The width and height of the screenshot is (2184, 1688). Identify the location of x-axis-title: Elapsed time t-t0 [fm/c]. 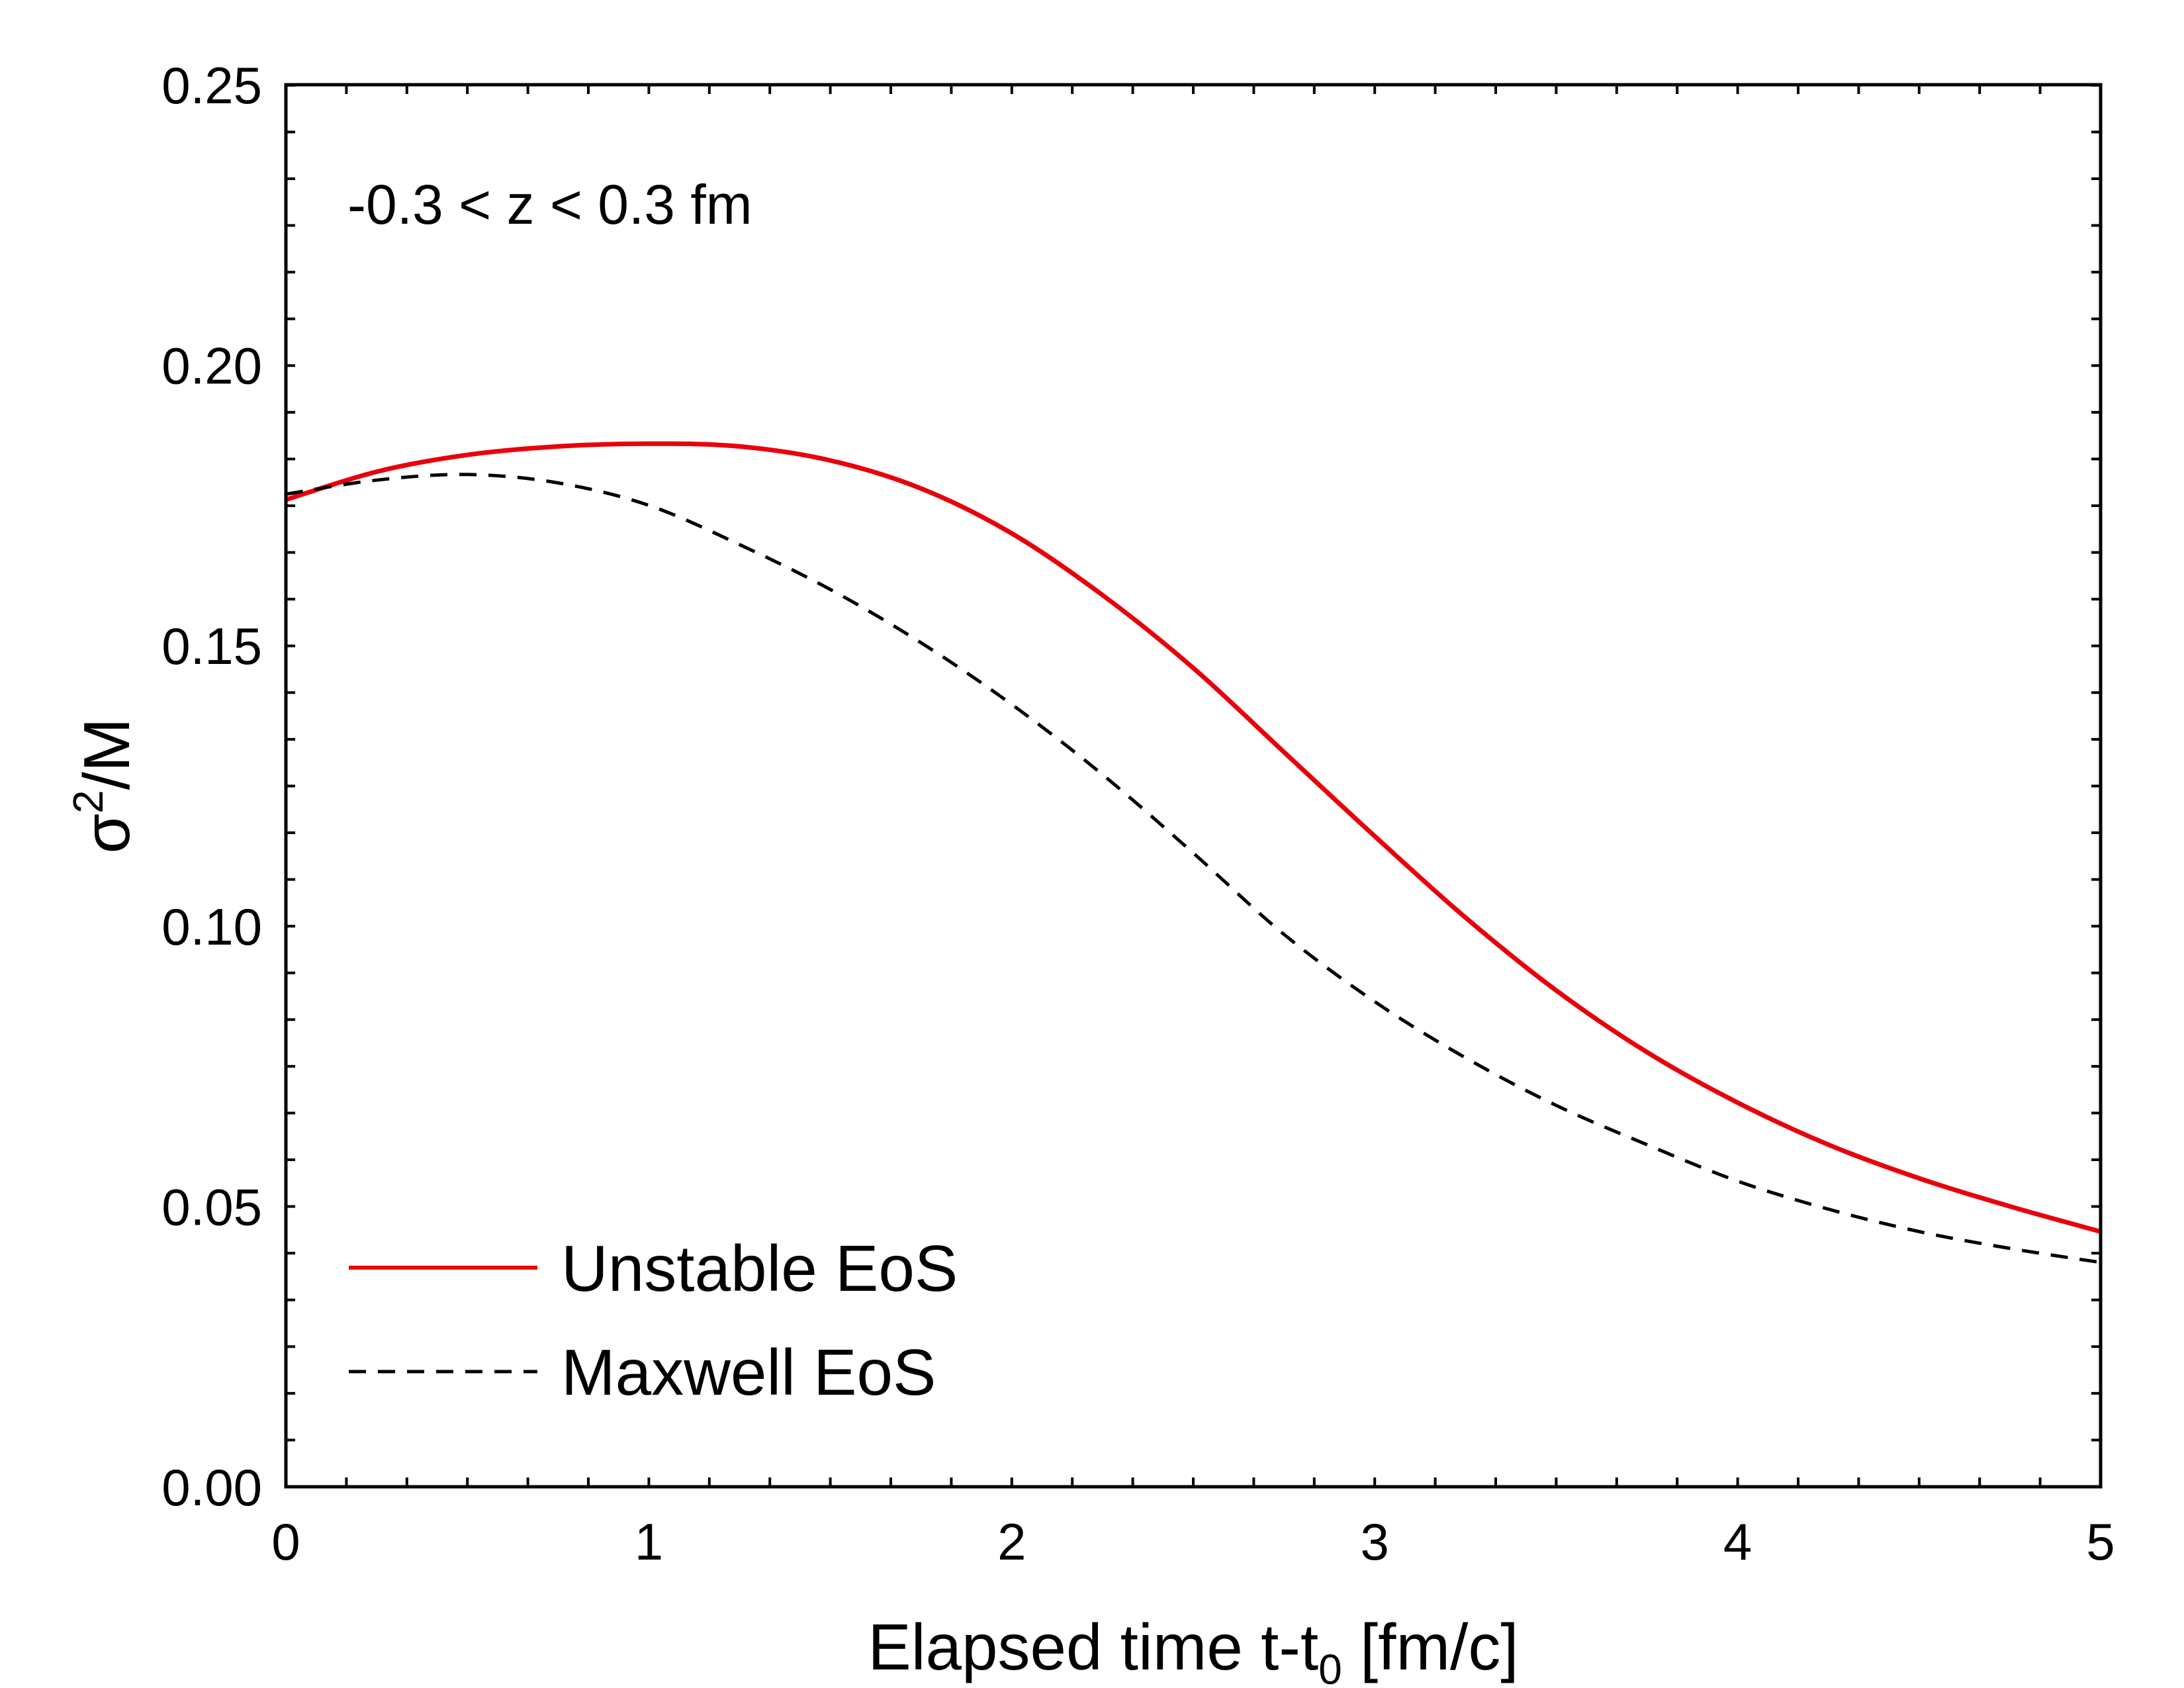
(1193, 1649).